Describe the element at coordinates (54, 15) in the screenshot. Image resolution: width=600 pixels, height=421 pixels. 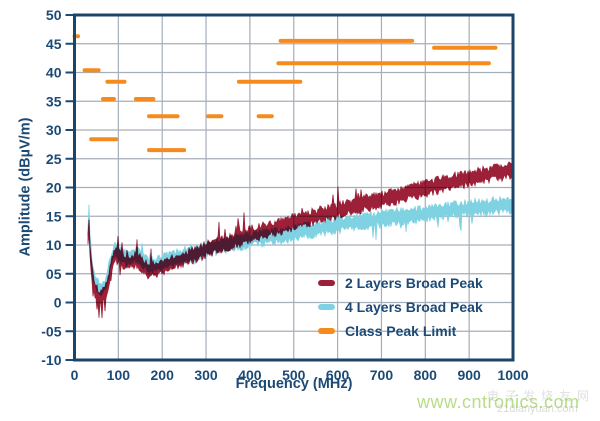
I see `y-tick-label: 50` at that location.